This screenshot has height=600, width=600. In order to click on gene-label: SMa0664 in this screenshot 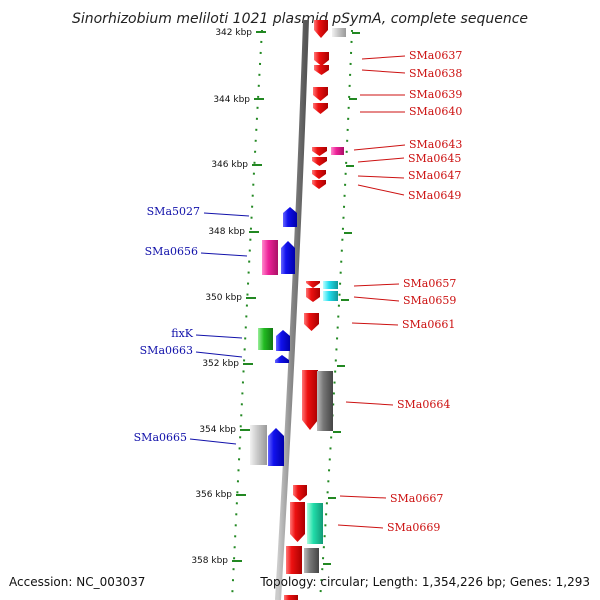, I will do `click(423, 404)`.